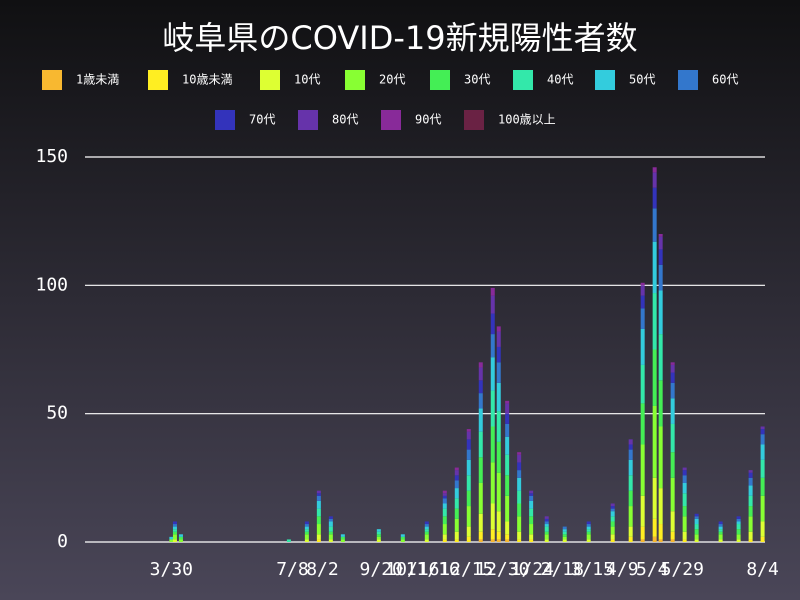 This screenshot has height=600, width=800. Describe the element at coordinates (381, 569) in the screenshot. I see `x-tick-label: 9/20` at that location.